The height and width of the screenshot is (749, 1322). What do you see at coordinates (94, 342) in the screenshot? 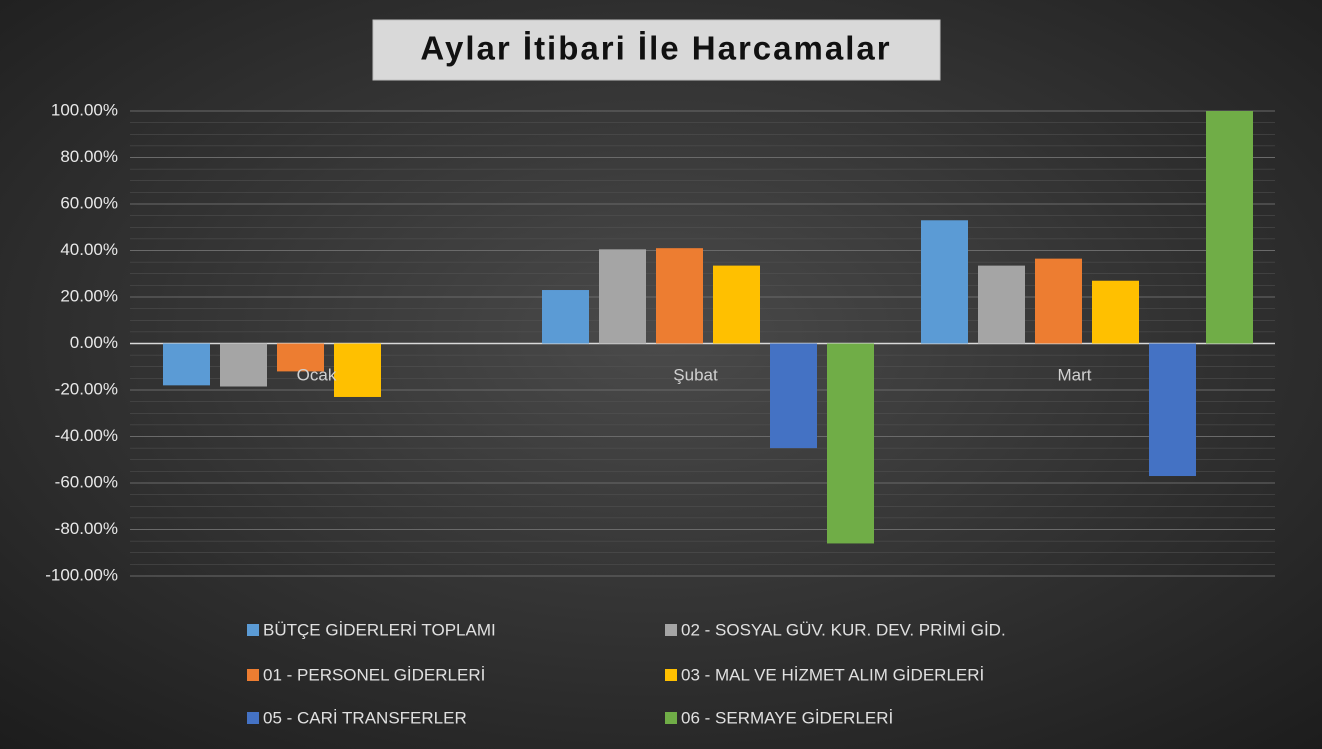
I see `y-tick-label: 0.00%` at bounding box center [94, 342].